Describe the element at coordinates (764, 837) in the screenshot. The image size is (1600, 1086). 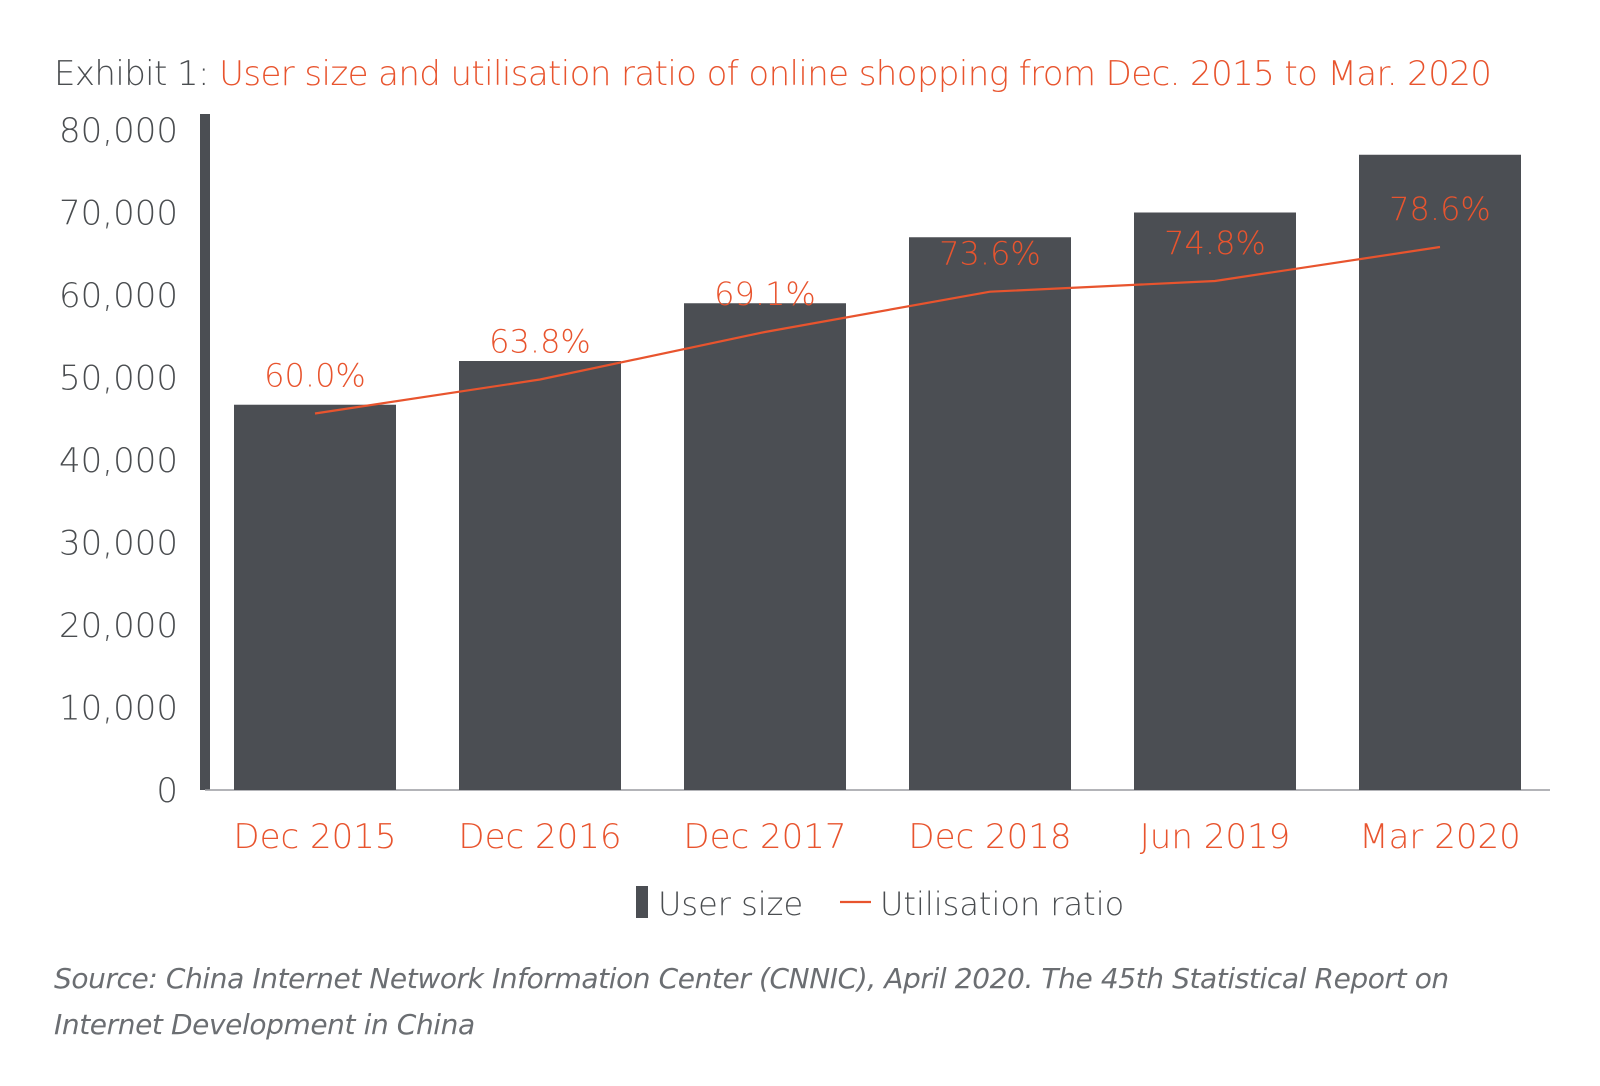
I see `x-tick-label: Dec 2017` at that location.